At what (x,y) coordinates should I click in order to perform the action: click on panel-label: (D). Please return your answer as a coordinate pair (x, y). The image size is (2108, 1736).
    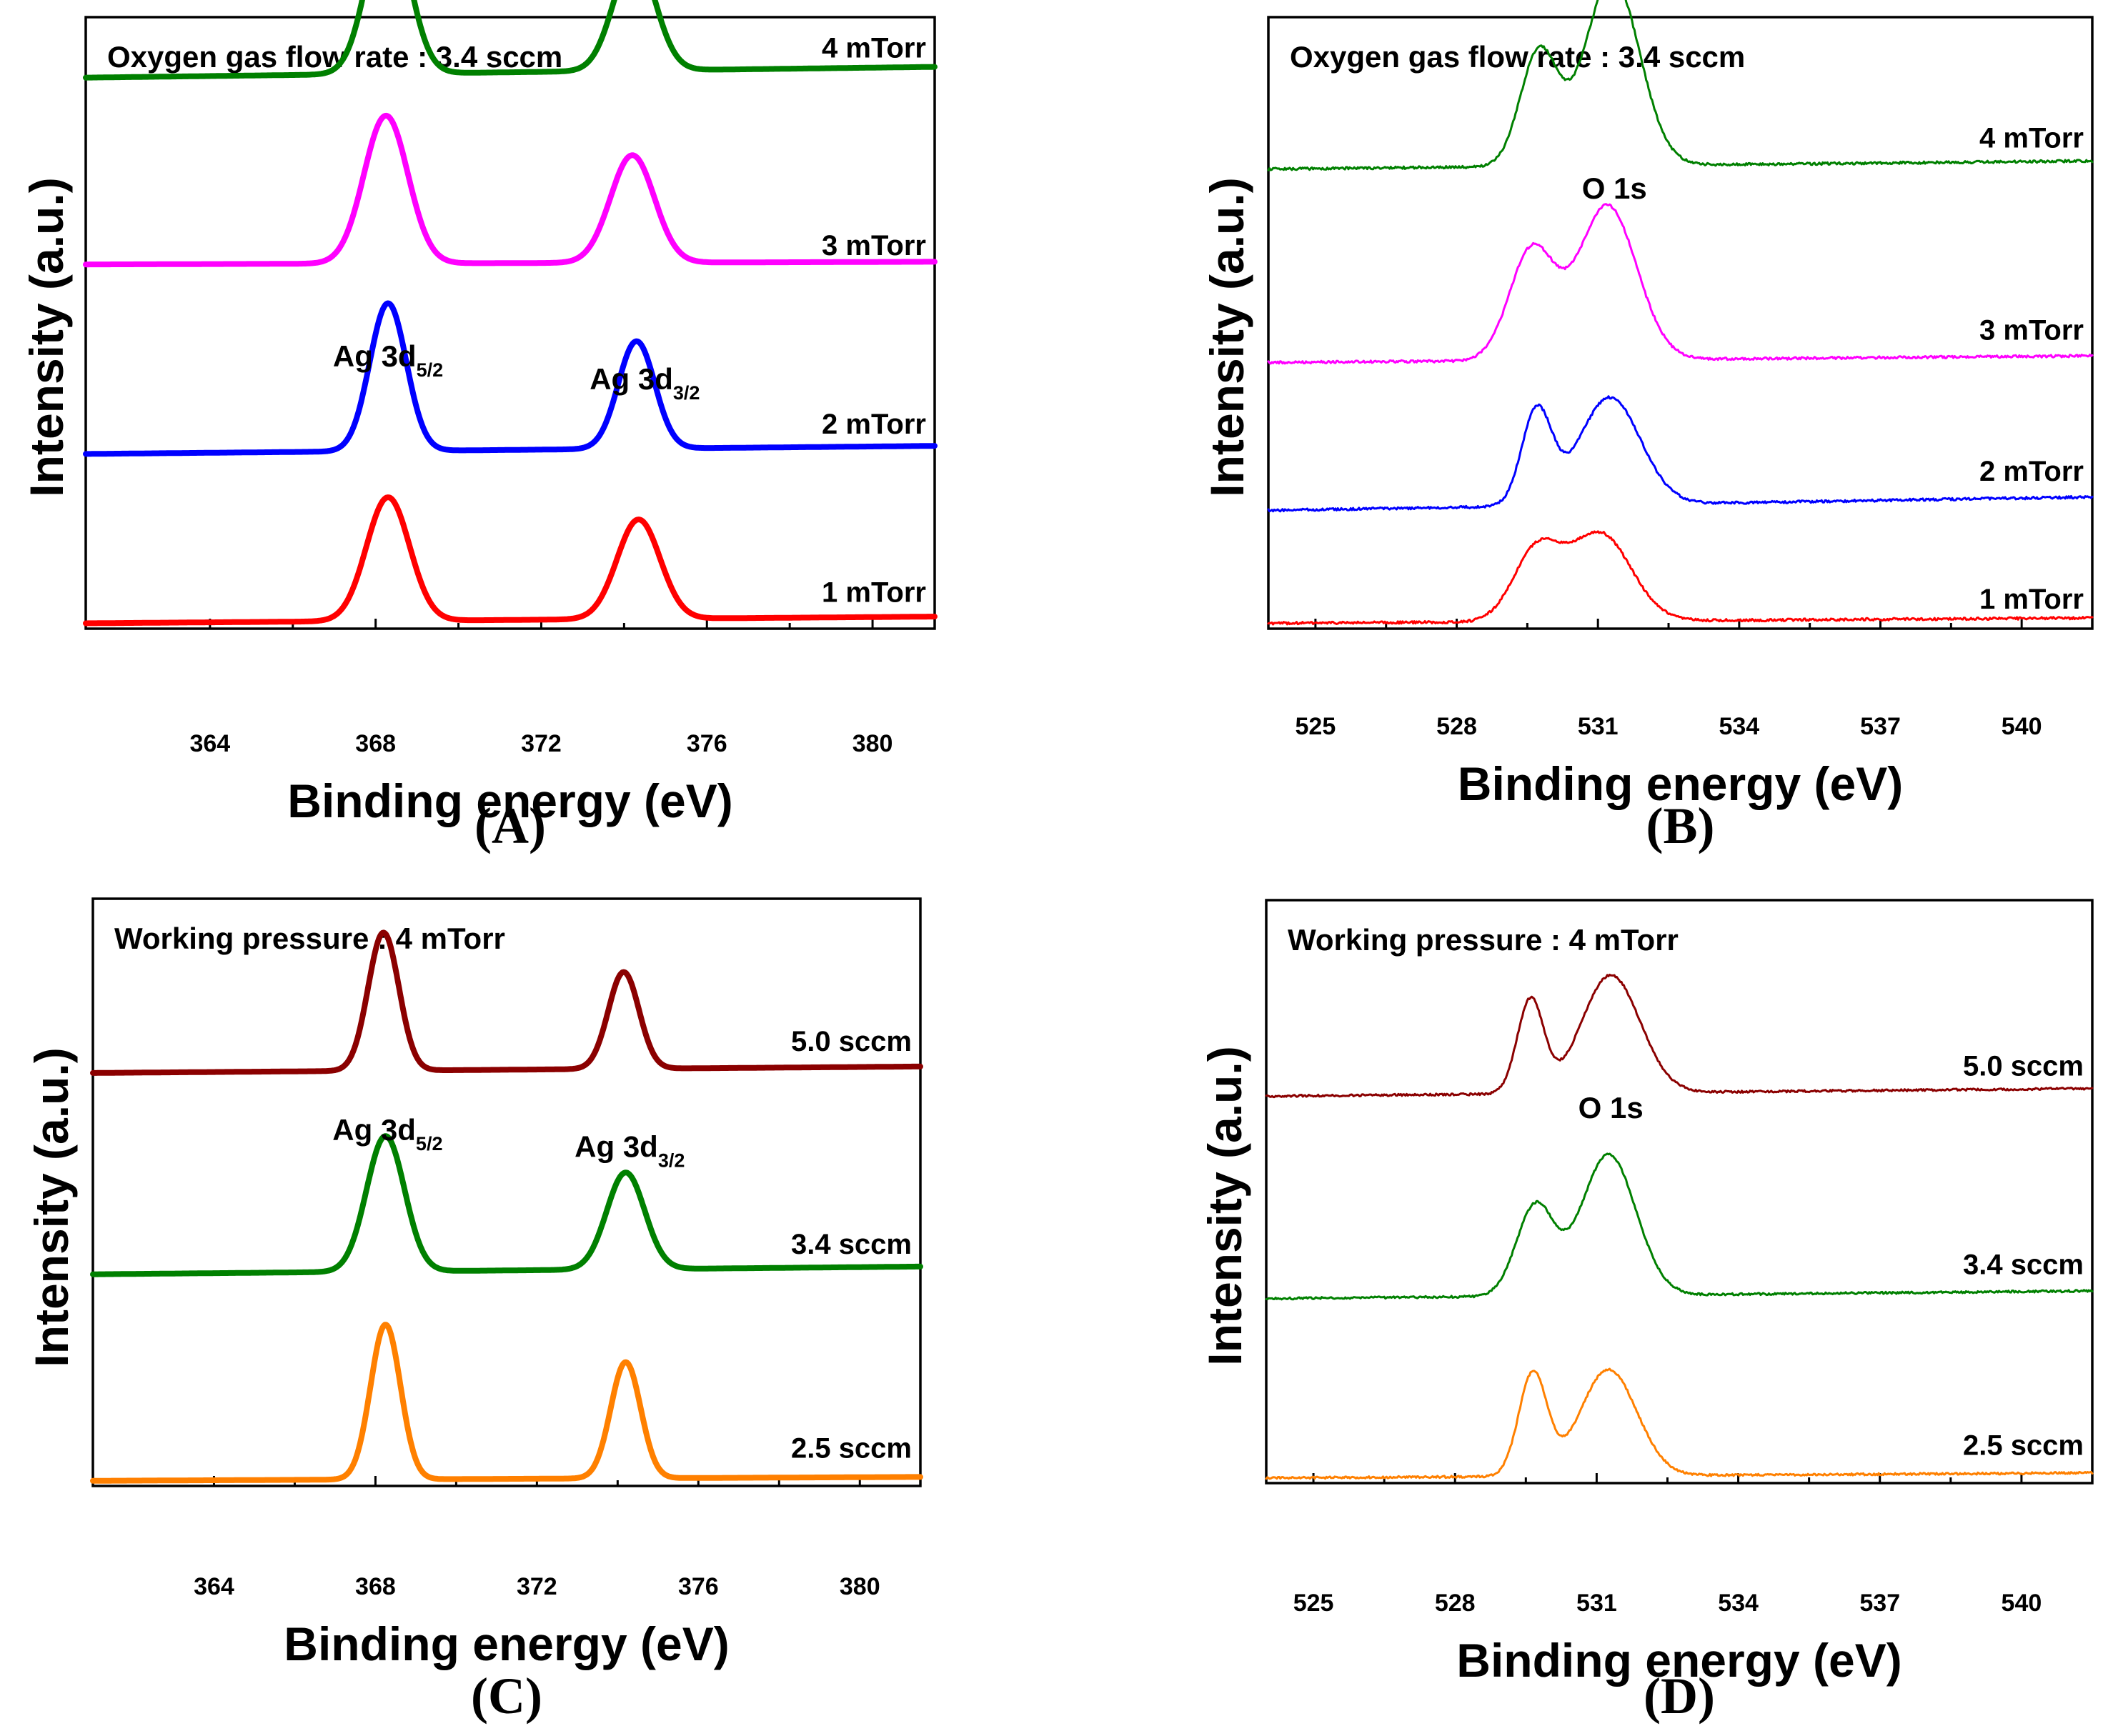
    Looking at the image, I should click on (1679, 1696).